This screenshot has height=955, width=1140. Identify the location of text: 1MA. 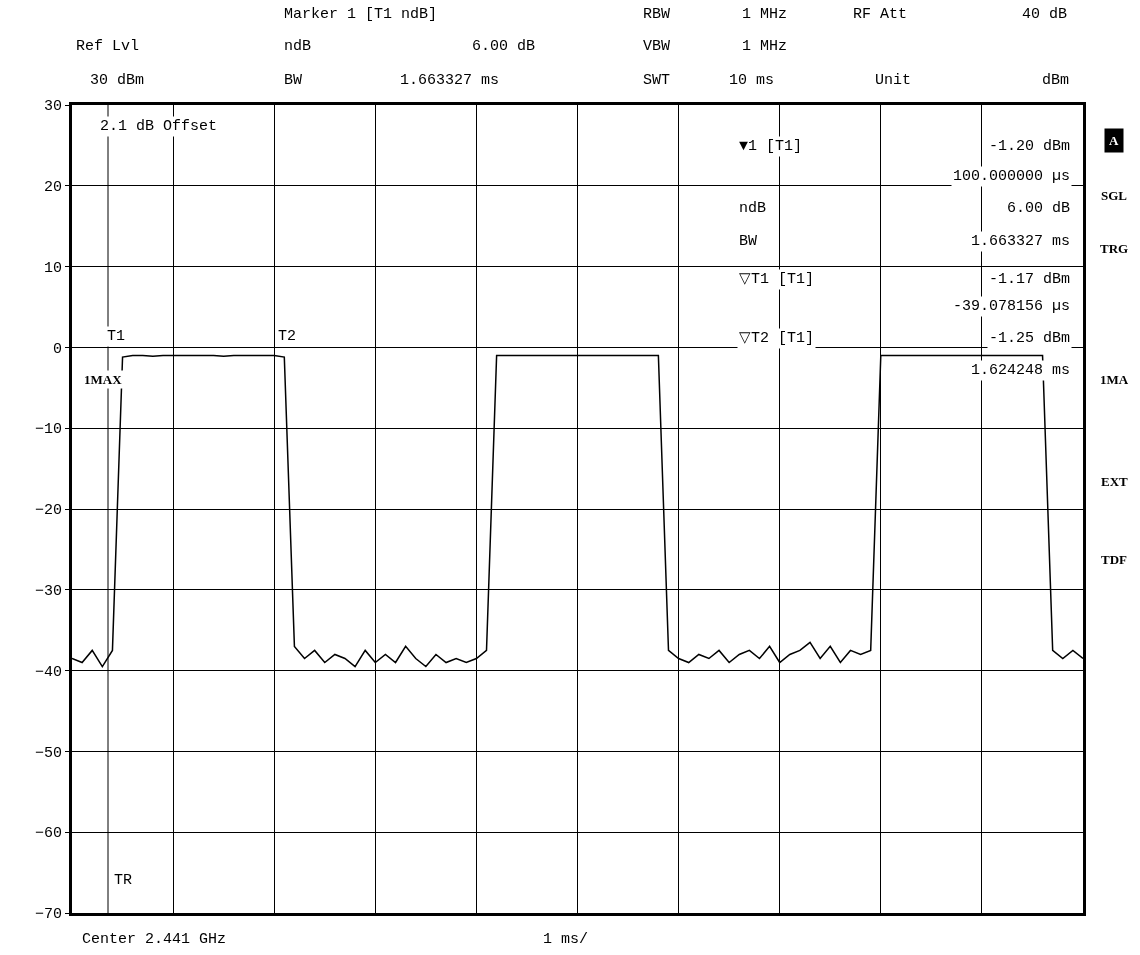
(1114, 379).